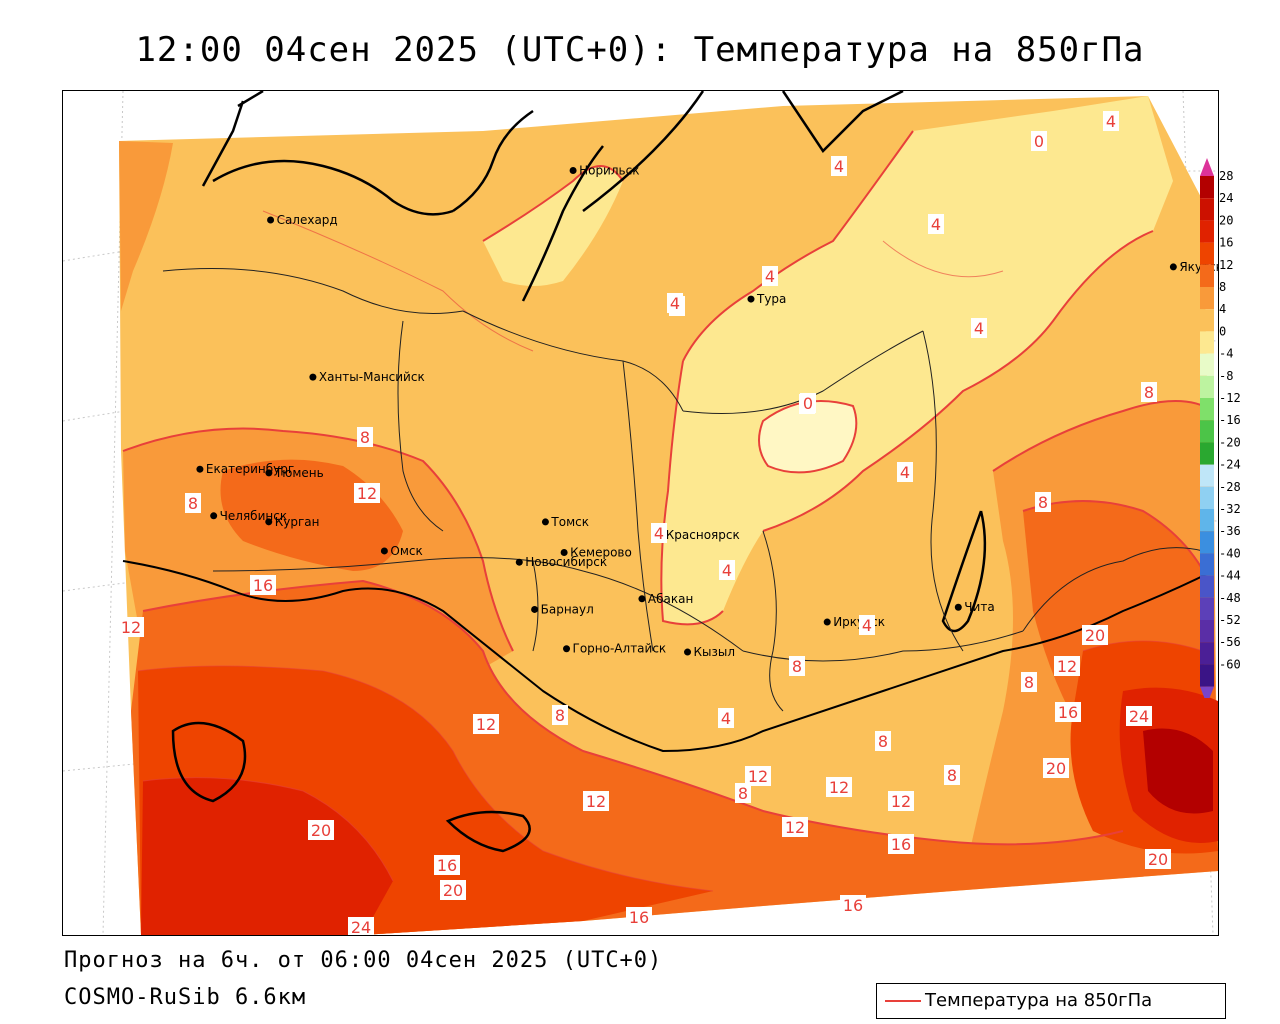  Describe the element at coordinates (372, 377) in the screenshot. I see `city-label: Ханты-Мансийск` at that location.